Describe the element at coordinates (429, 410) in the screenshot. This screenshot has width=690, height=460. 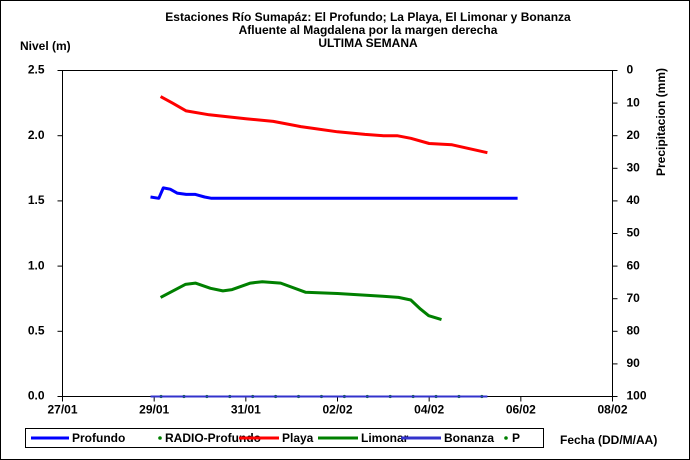
I see `x-tick-label: 04/02` at that location.